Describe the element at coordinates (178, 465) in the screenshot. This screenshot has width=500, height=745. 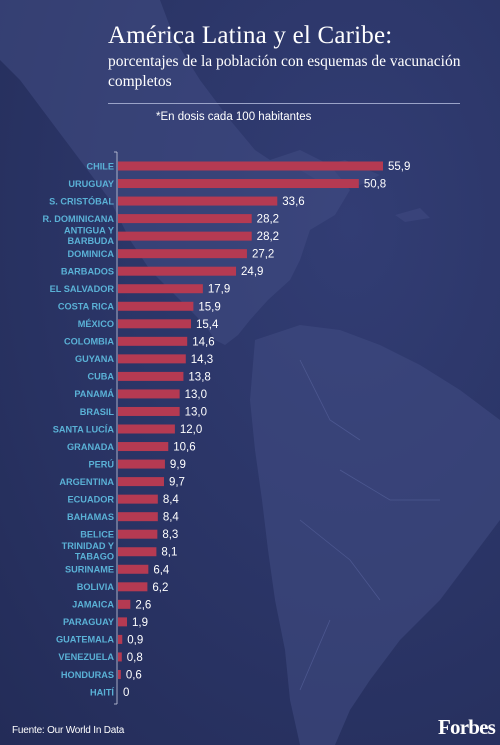
I see `value-label: 9,9` at that location.